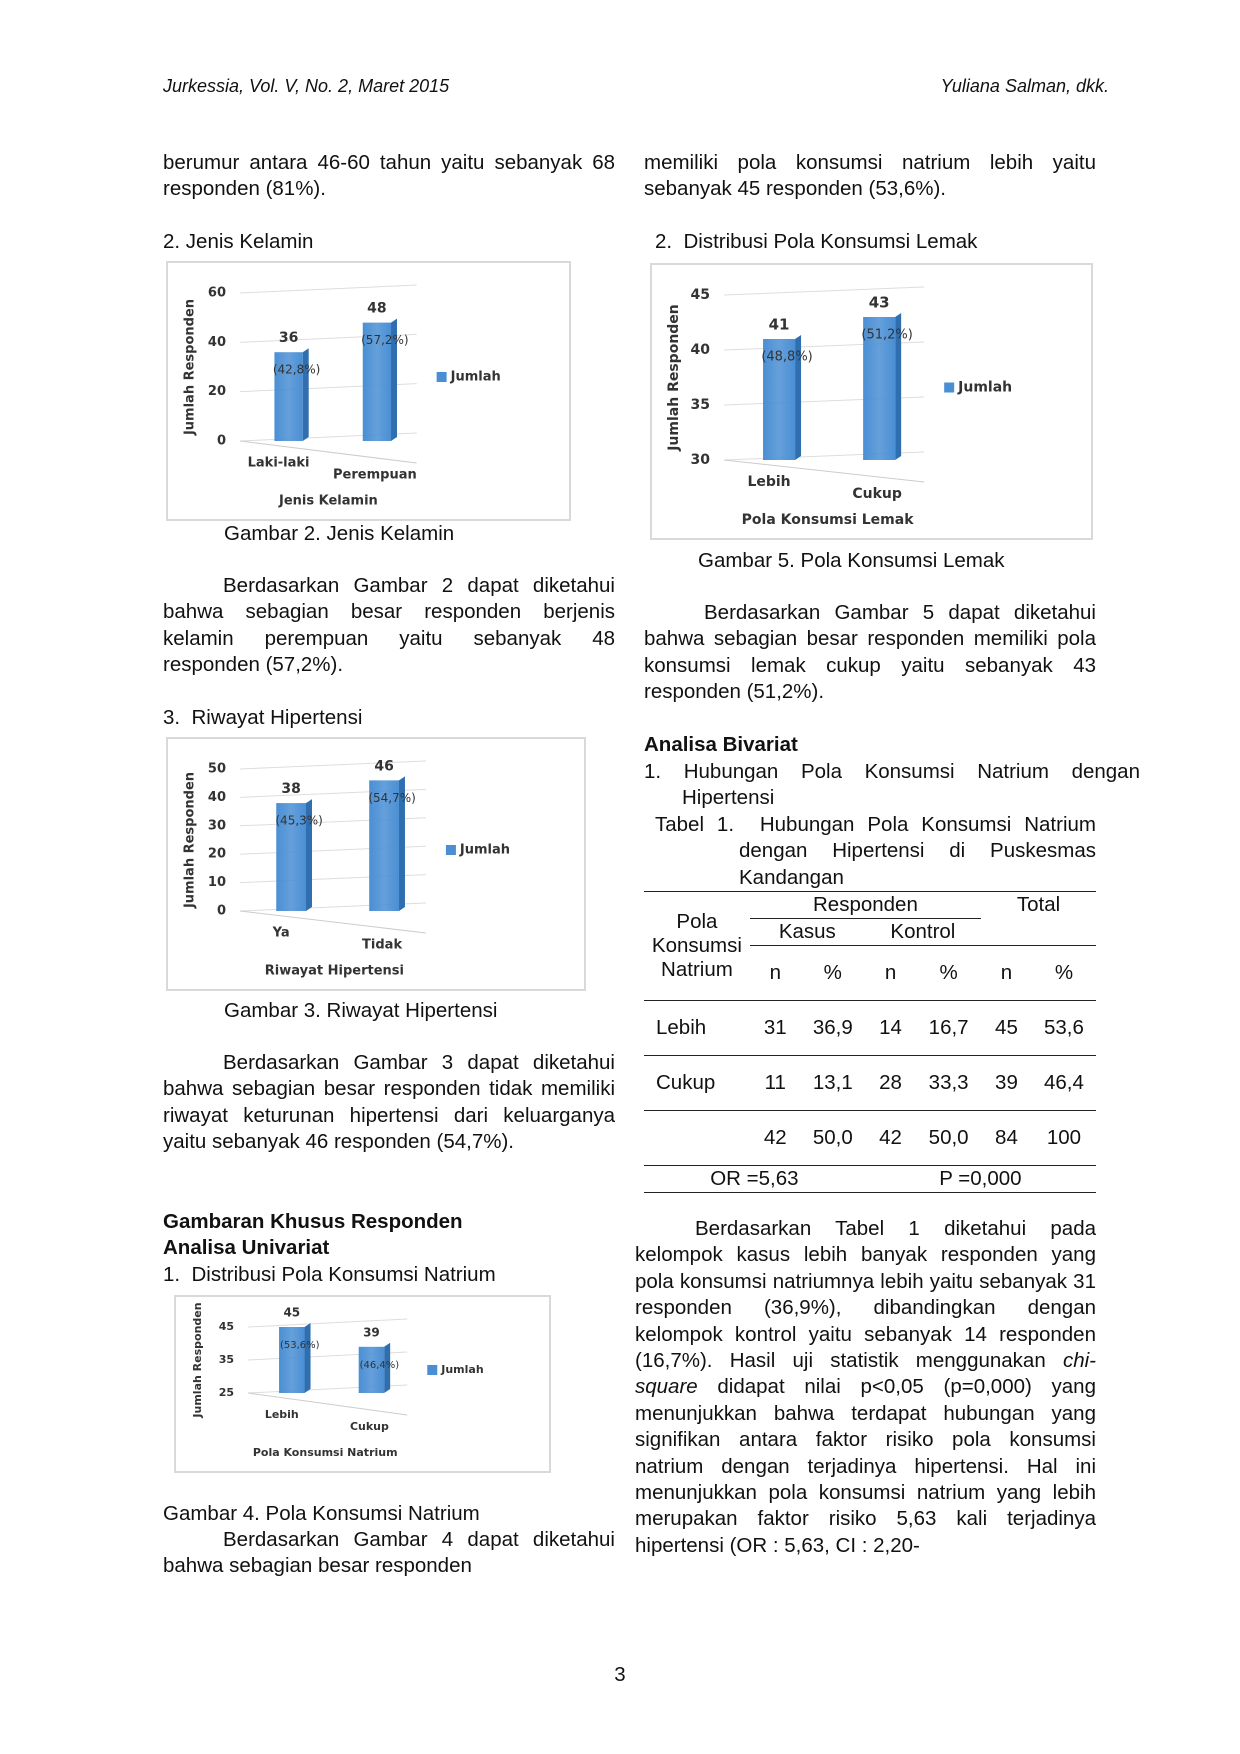 This screenshot has width=1240, height=1754. What do you see at coordinates (870, 1179) in the screenshot?
I see `table-row: OR =5,63 P =0,000` at bounding box center [870, 1179].